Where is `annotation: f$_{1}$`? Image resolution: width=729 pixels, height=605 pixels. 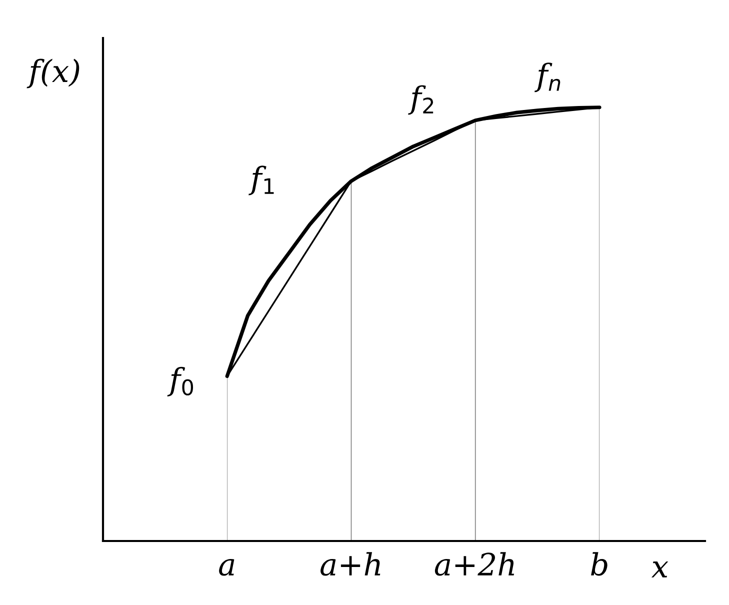 annotation: f$_{1}$ is located at coordinates (261, 181).